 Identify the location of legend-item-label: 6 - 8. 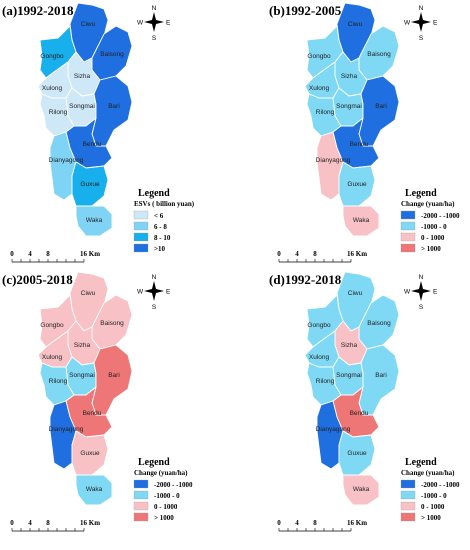
(160, 227).